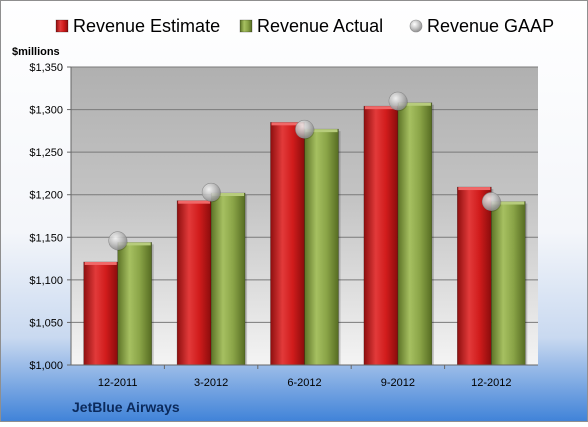  Describe the element at coordinates (398, 383) in the screenshot. I see `x-tick-label: 9-2012` at that location.